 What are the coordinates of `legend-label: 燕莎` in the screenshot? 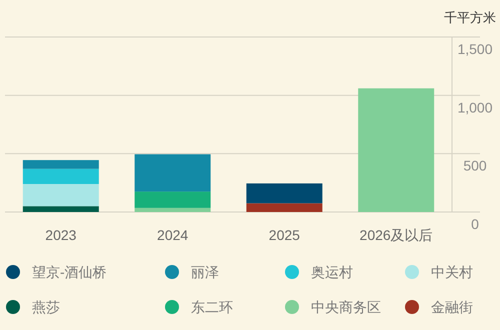 It's located at (46, 307).